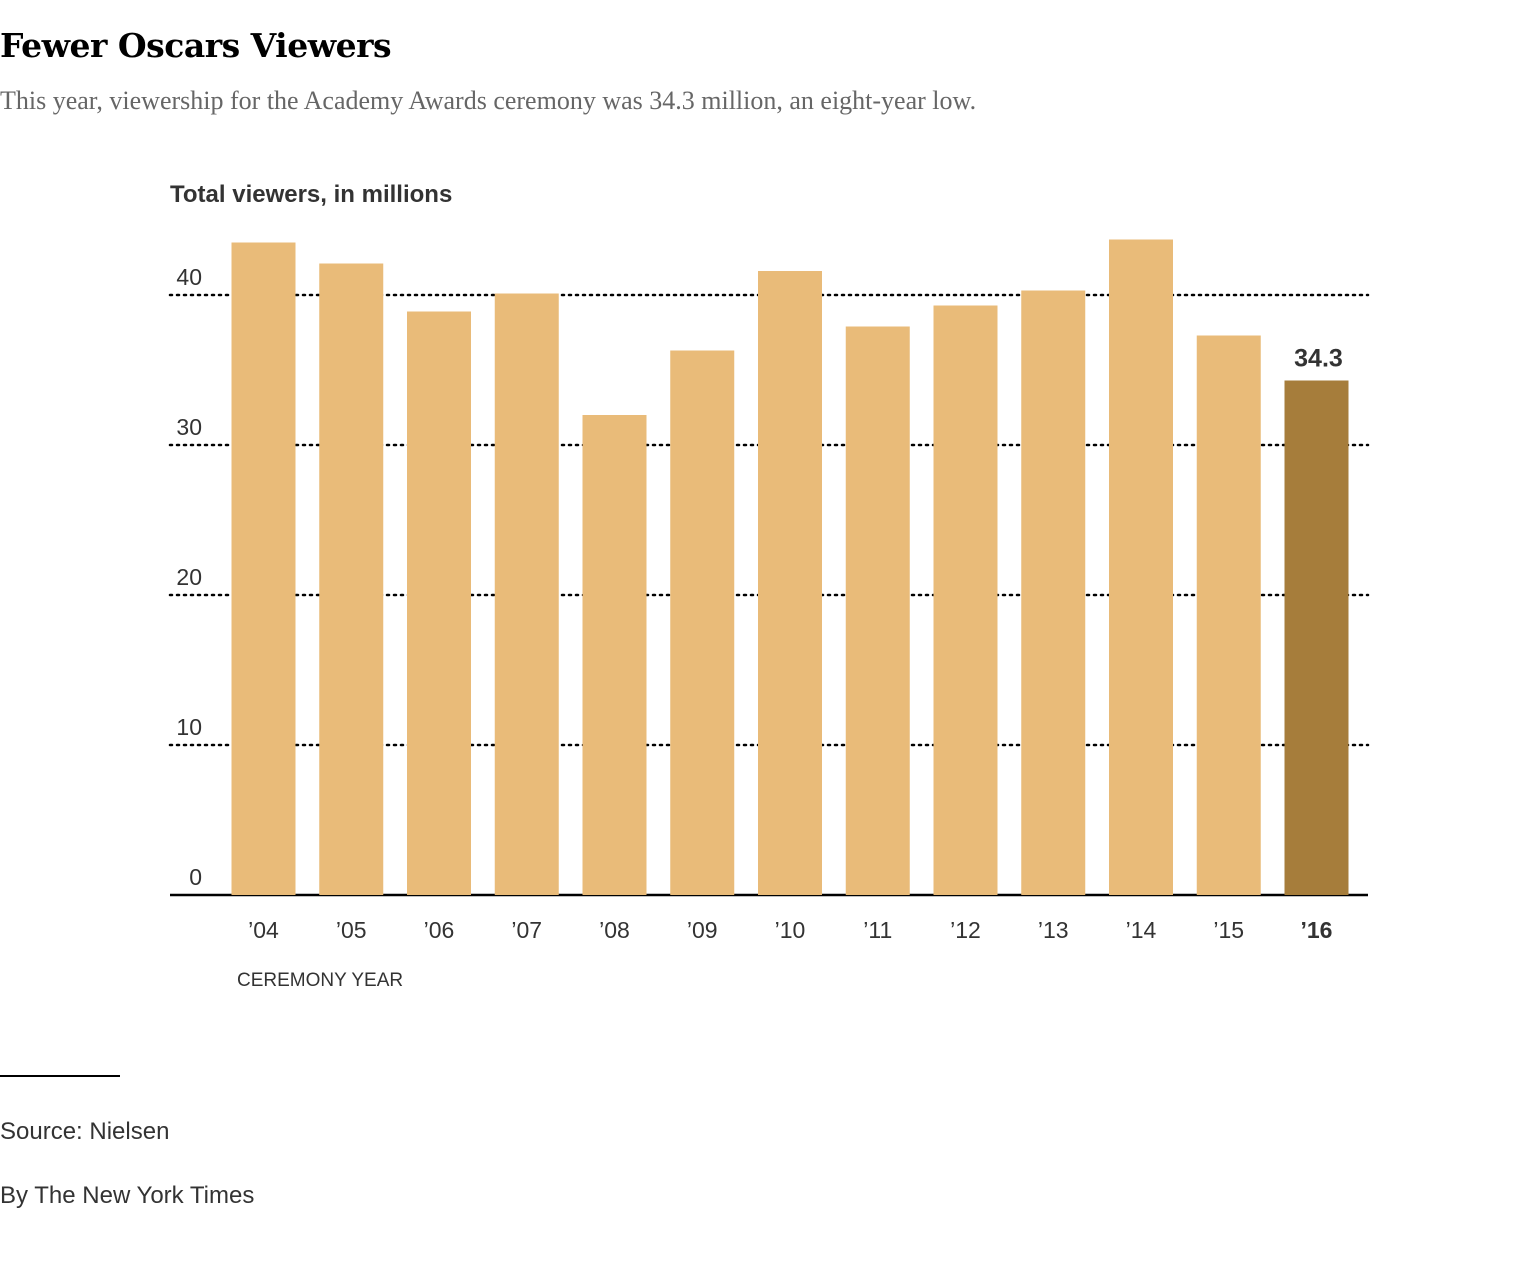 The width and height of the screenshot is (1536, 1269). I want to click on x-tick-label: ’15, so click(1228, 930).